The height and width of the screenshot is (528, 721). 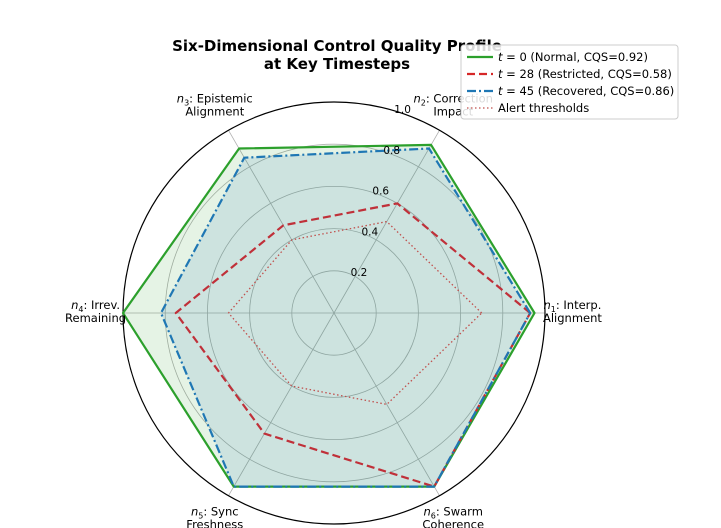 I want to click on rtick-label: 0.4, so click(x=369, y=232).